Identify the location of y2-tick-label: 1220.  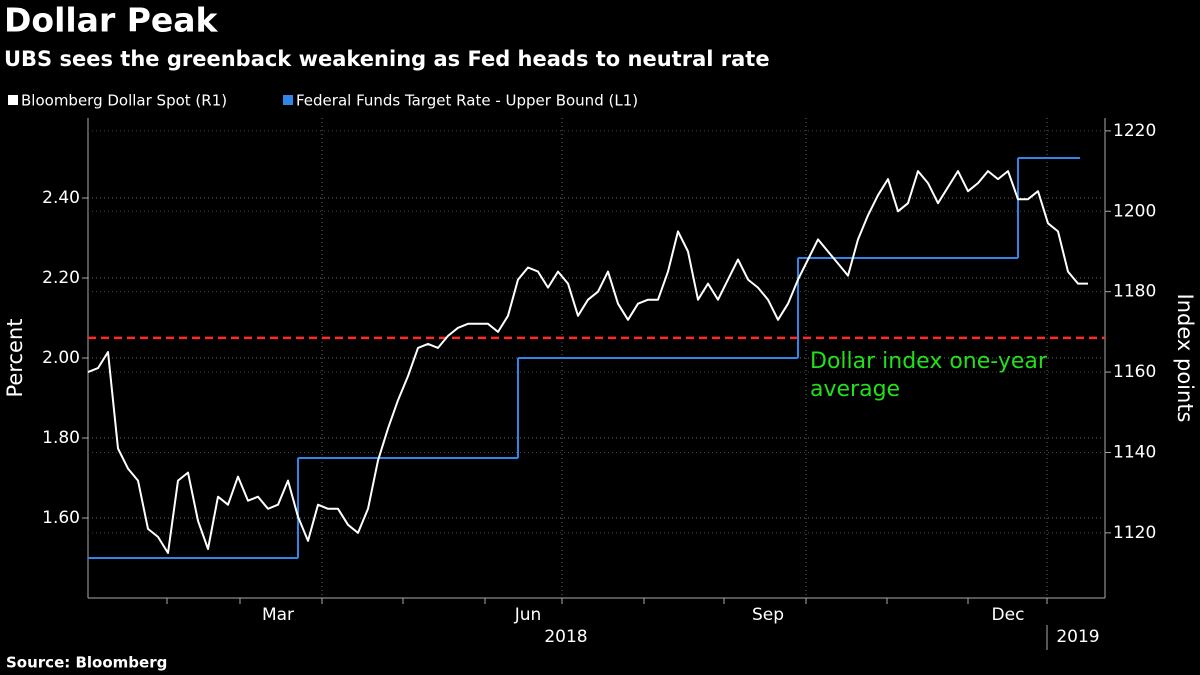
(1134, 131).